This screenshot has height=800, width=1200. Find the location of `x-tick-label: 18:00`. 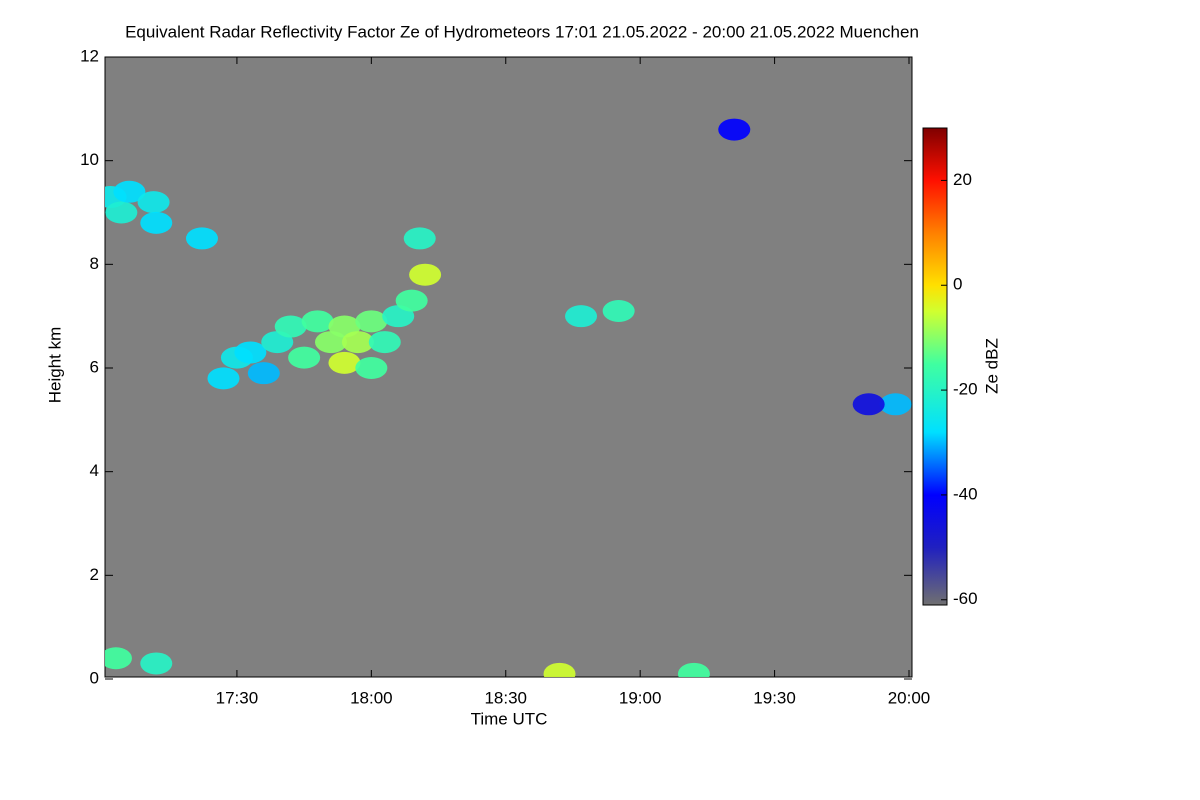

x-tick-label: 18:00 is located at coordinates (371, 697).